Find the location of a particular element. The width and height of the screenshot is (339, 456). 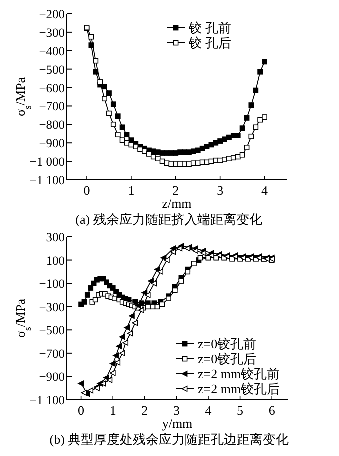

y-tick-label: −800 is located at coordinates (52, 125).